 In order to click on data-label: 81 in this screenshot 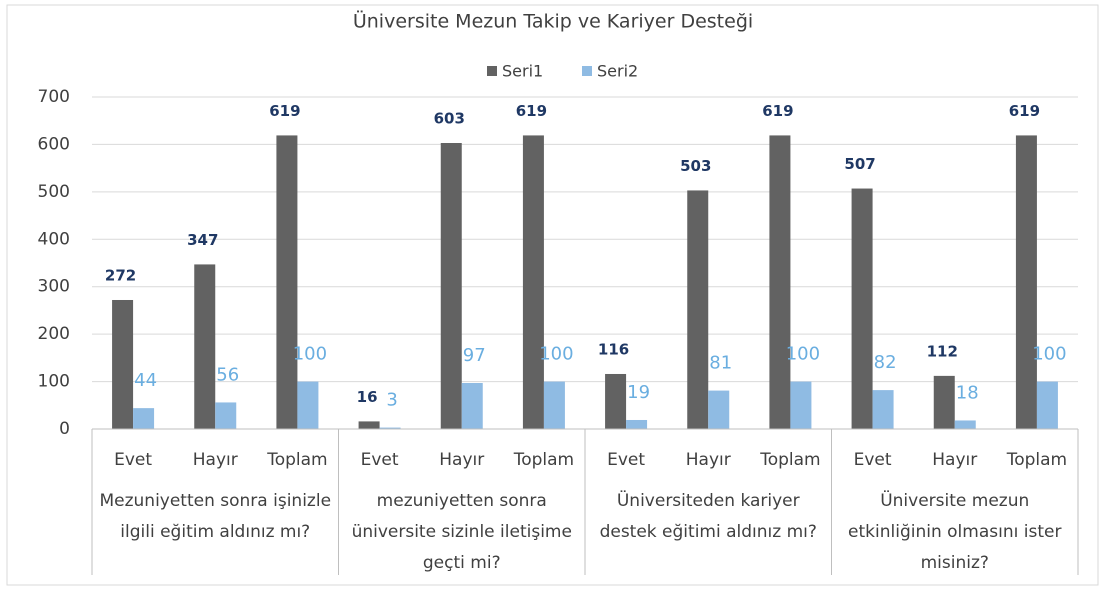, I will do `click(720, 363)`.